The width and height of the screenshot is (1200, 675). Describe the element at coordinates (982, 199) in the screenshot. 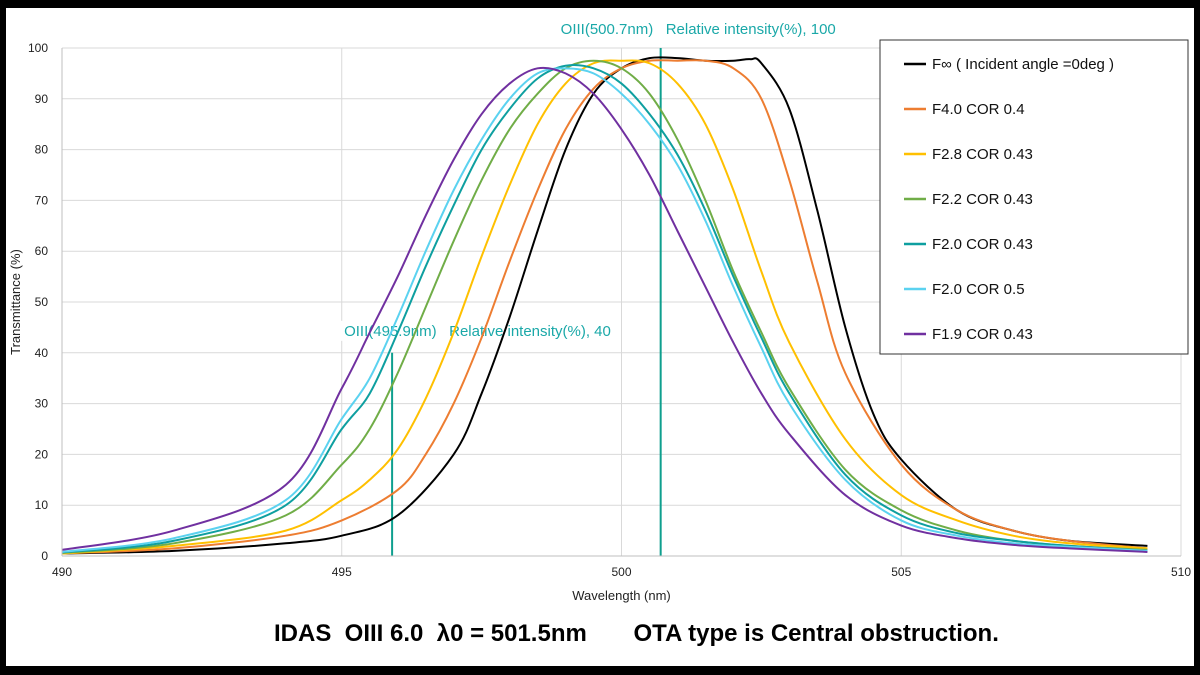

I see `legend-label: F2.2 COR 0.43` at that location.